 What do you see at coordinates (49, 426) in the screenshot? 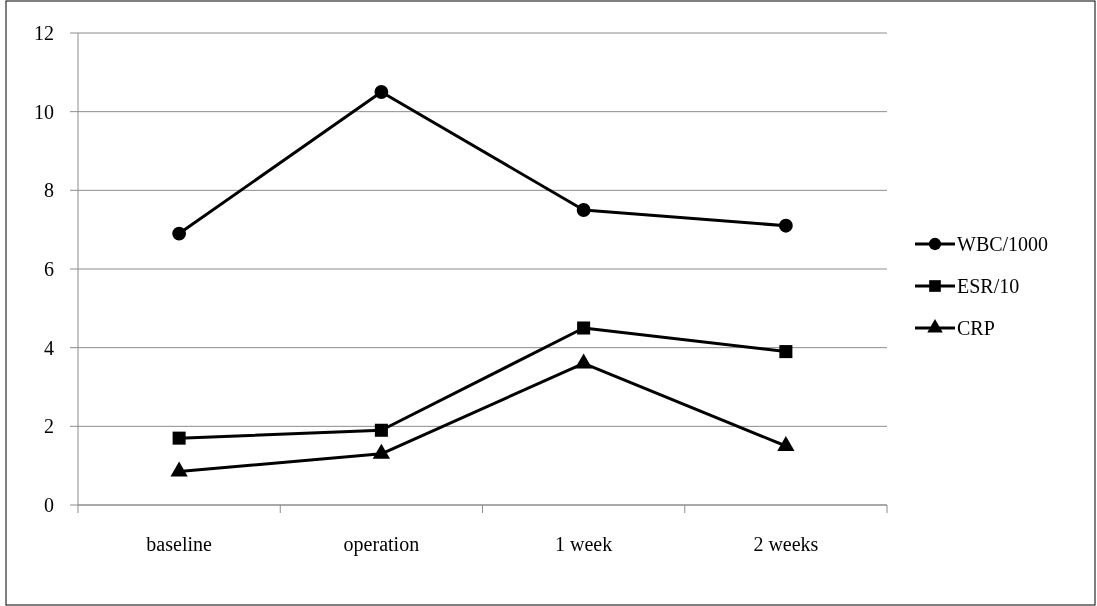
I see `y-tick-label: 2` at bounding box center [49, 426].